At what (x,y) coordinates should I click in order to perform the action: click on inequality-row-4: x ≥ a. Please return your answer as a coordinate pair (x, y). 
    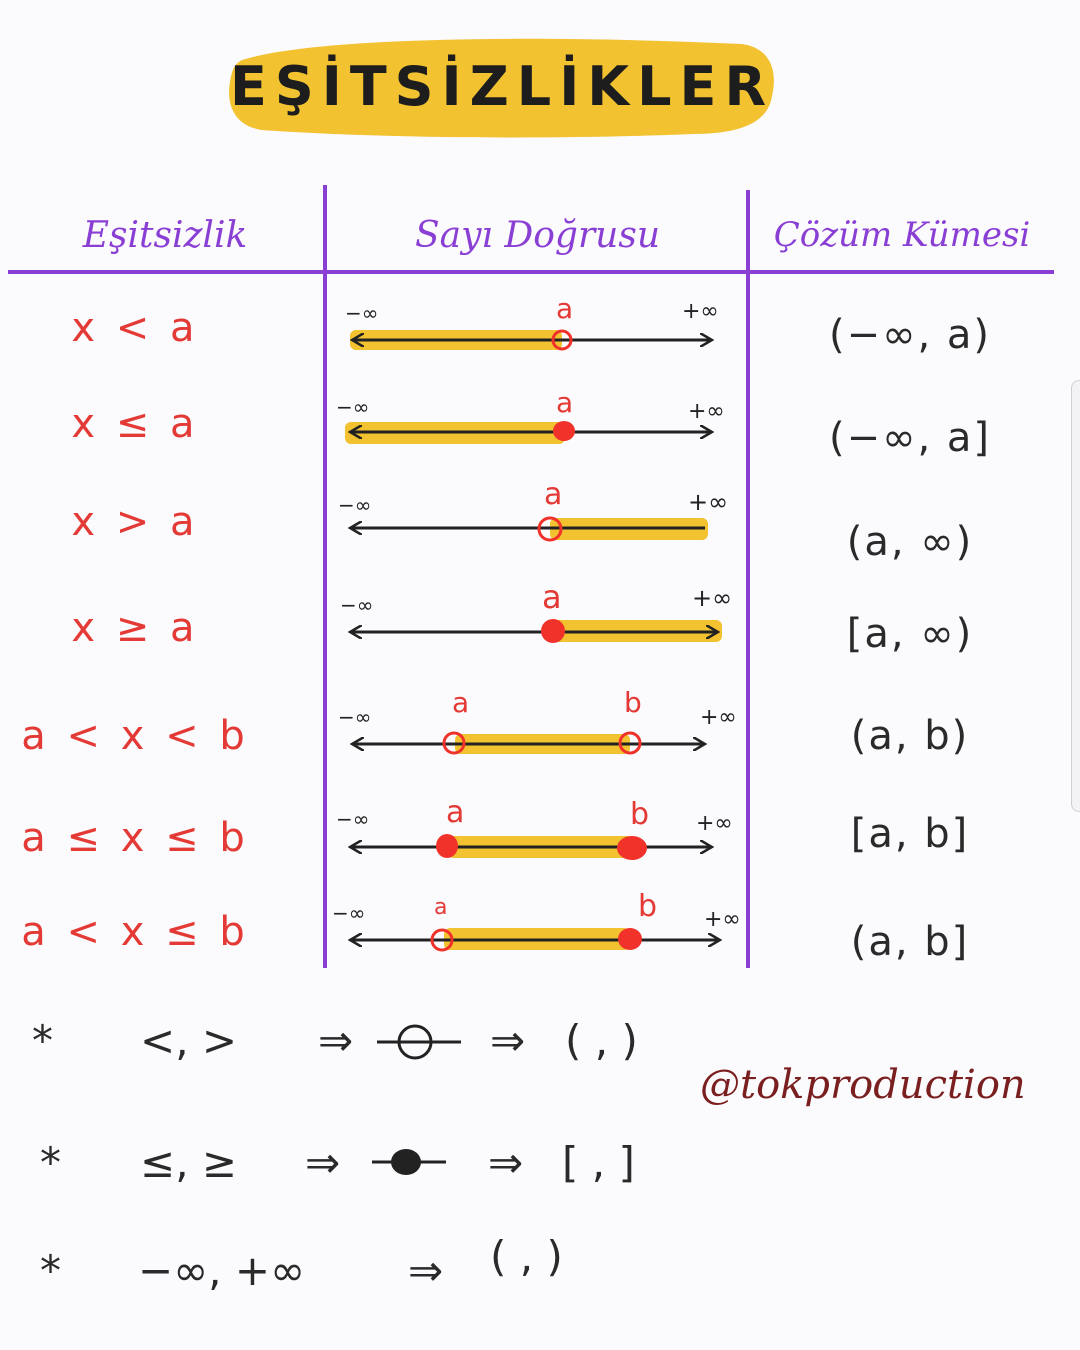
    Looking at the image, I should click on (135, 628).